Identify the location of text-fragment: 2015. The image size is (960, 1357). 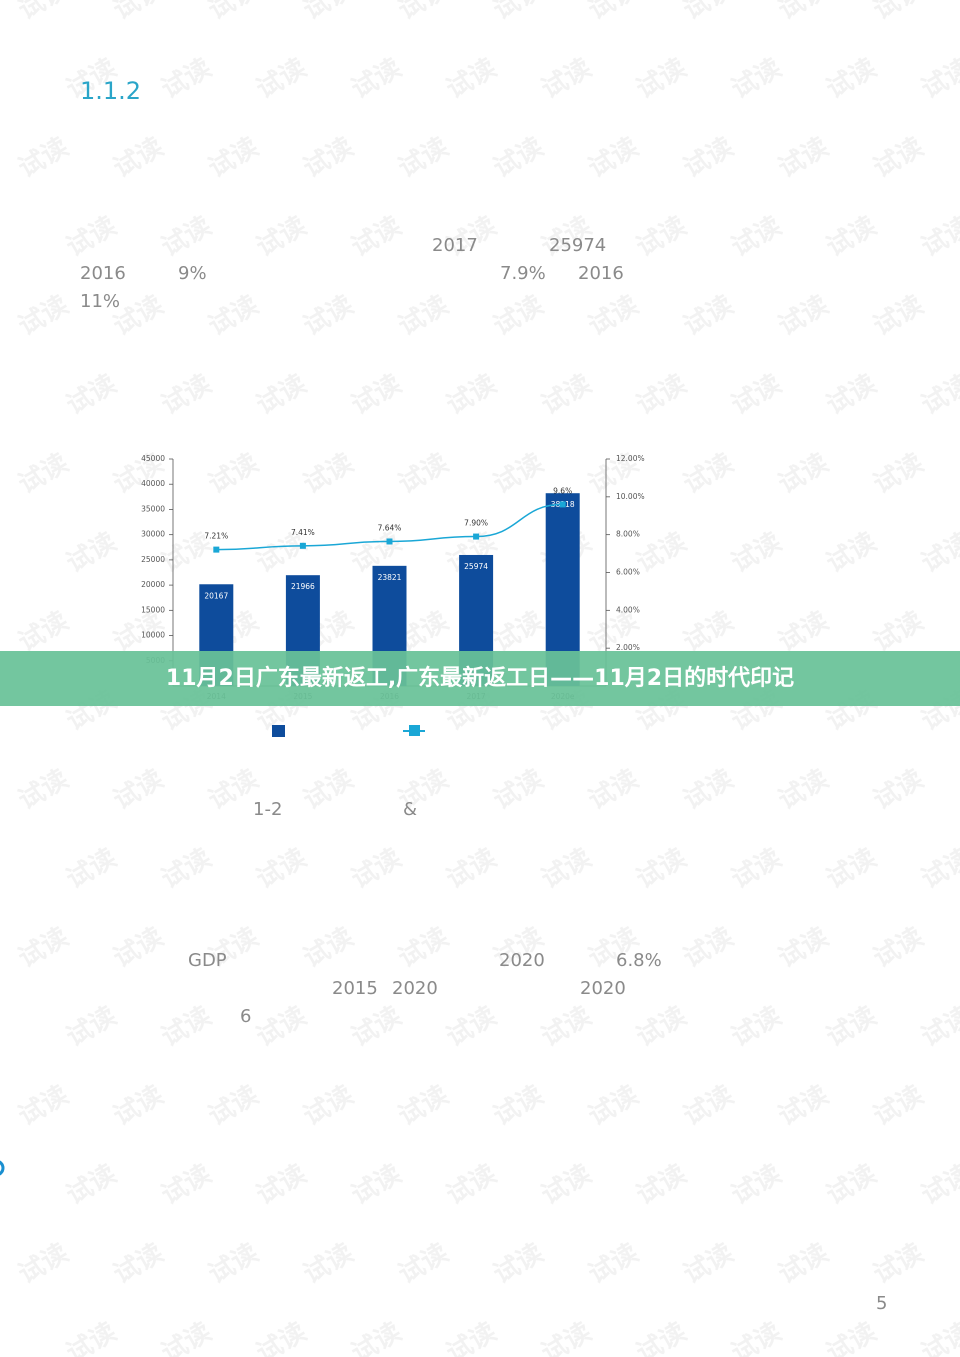
(355, 988).